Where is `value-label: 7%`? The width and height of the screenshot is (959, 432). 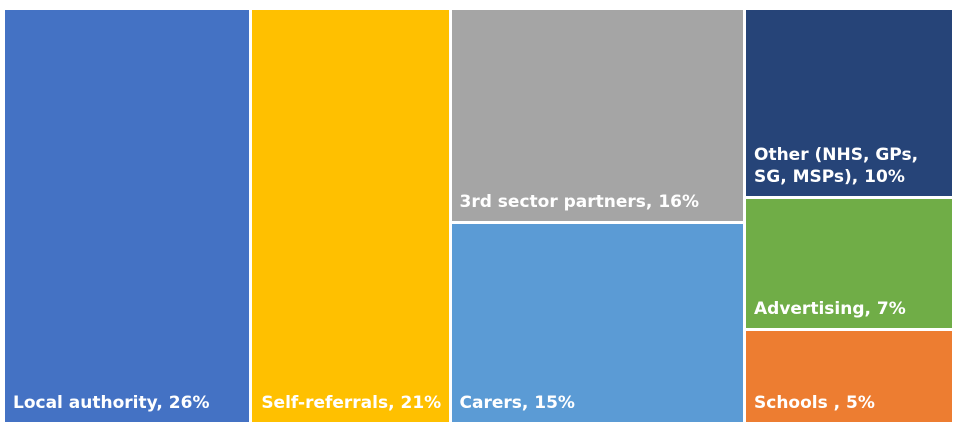 value-label: 7% is located at coordinates (891, 308).